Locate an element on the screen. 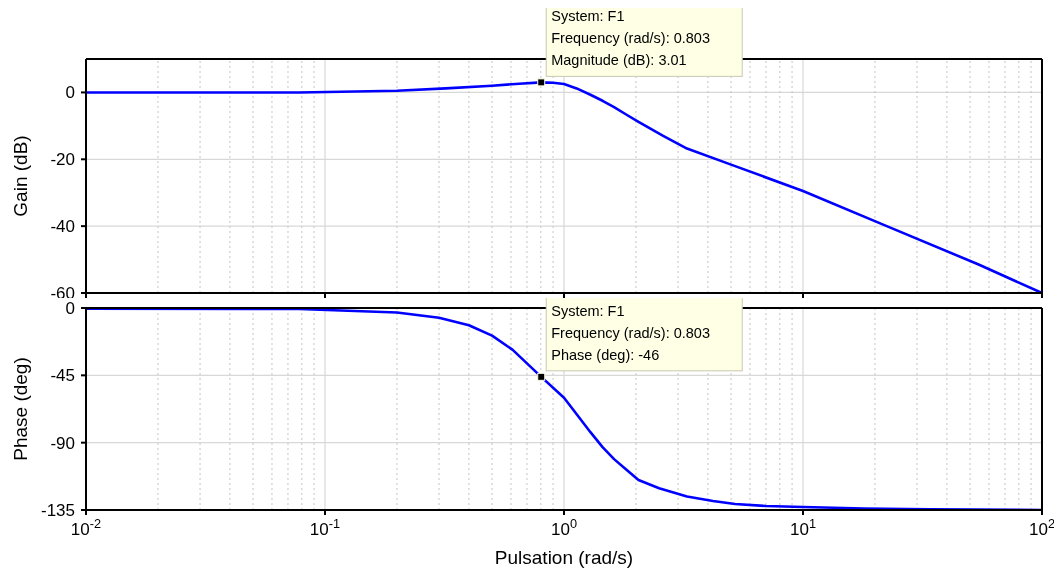 This screenshot has height=578, width=1062. x-tick-label: 10$^{0}$ is located at coordinates (564, 527).